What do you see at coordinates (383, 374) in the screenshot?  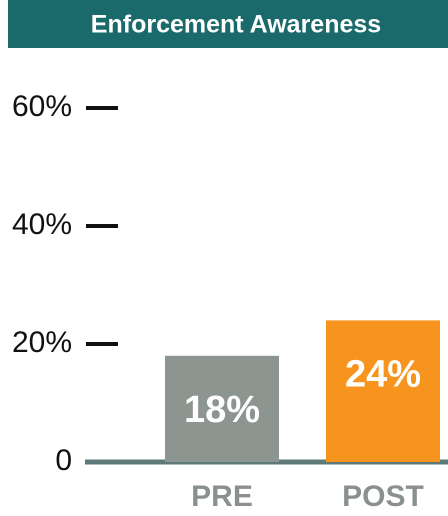 I see `value-label: 24%` at bounding box center [383, 374].